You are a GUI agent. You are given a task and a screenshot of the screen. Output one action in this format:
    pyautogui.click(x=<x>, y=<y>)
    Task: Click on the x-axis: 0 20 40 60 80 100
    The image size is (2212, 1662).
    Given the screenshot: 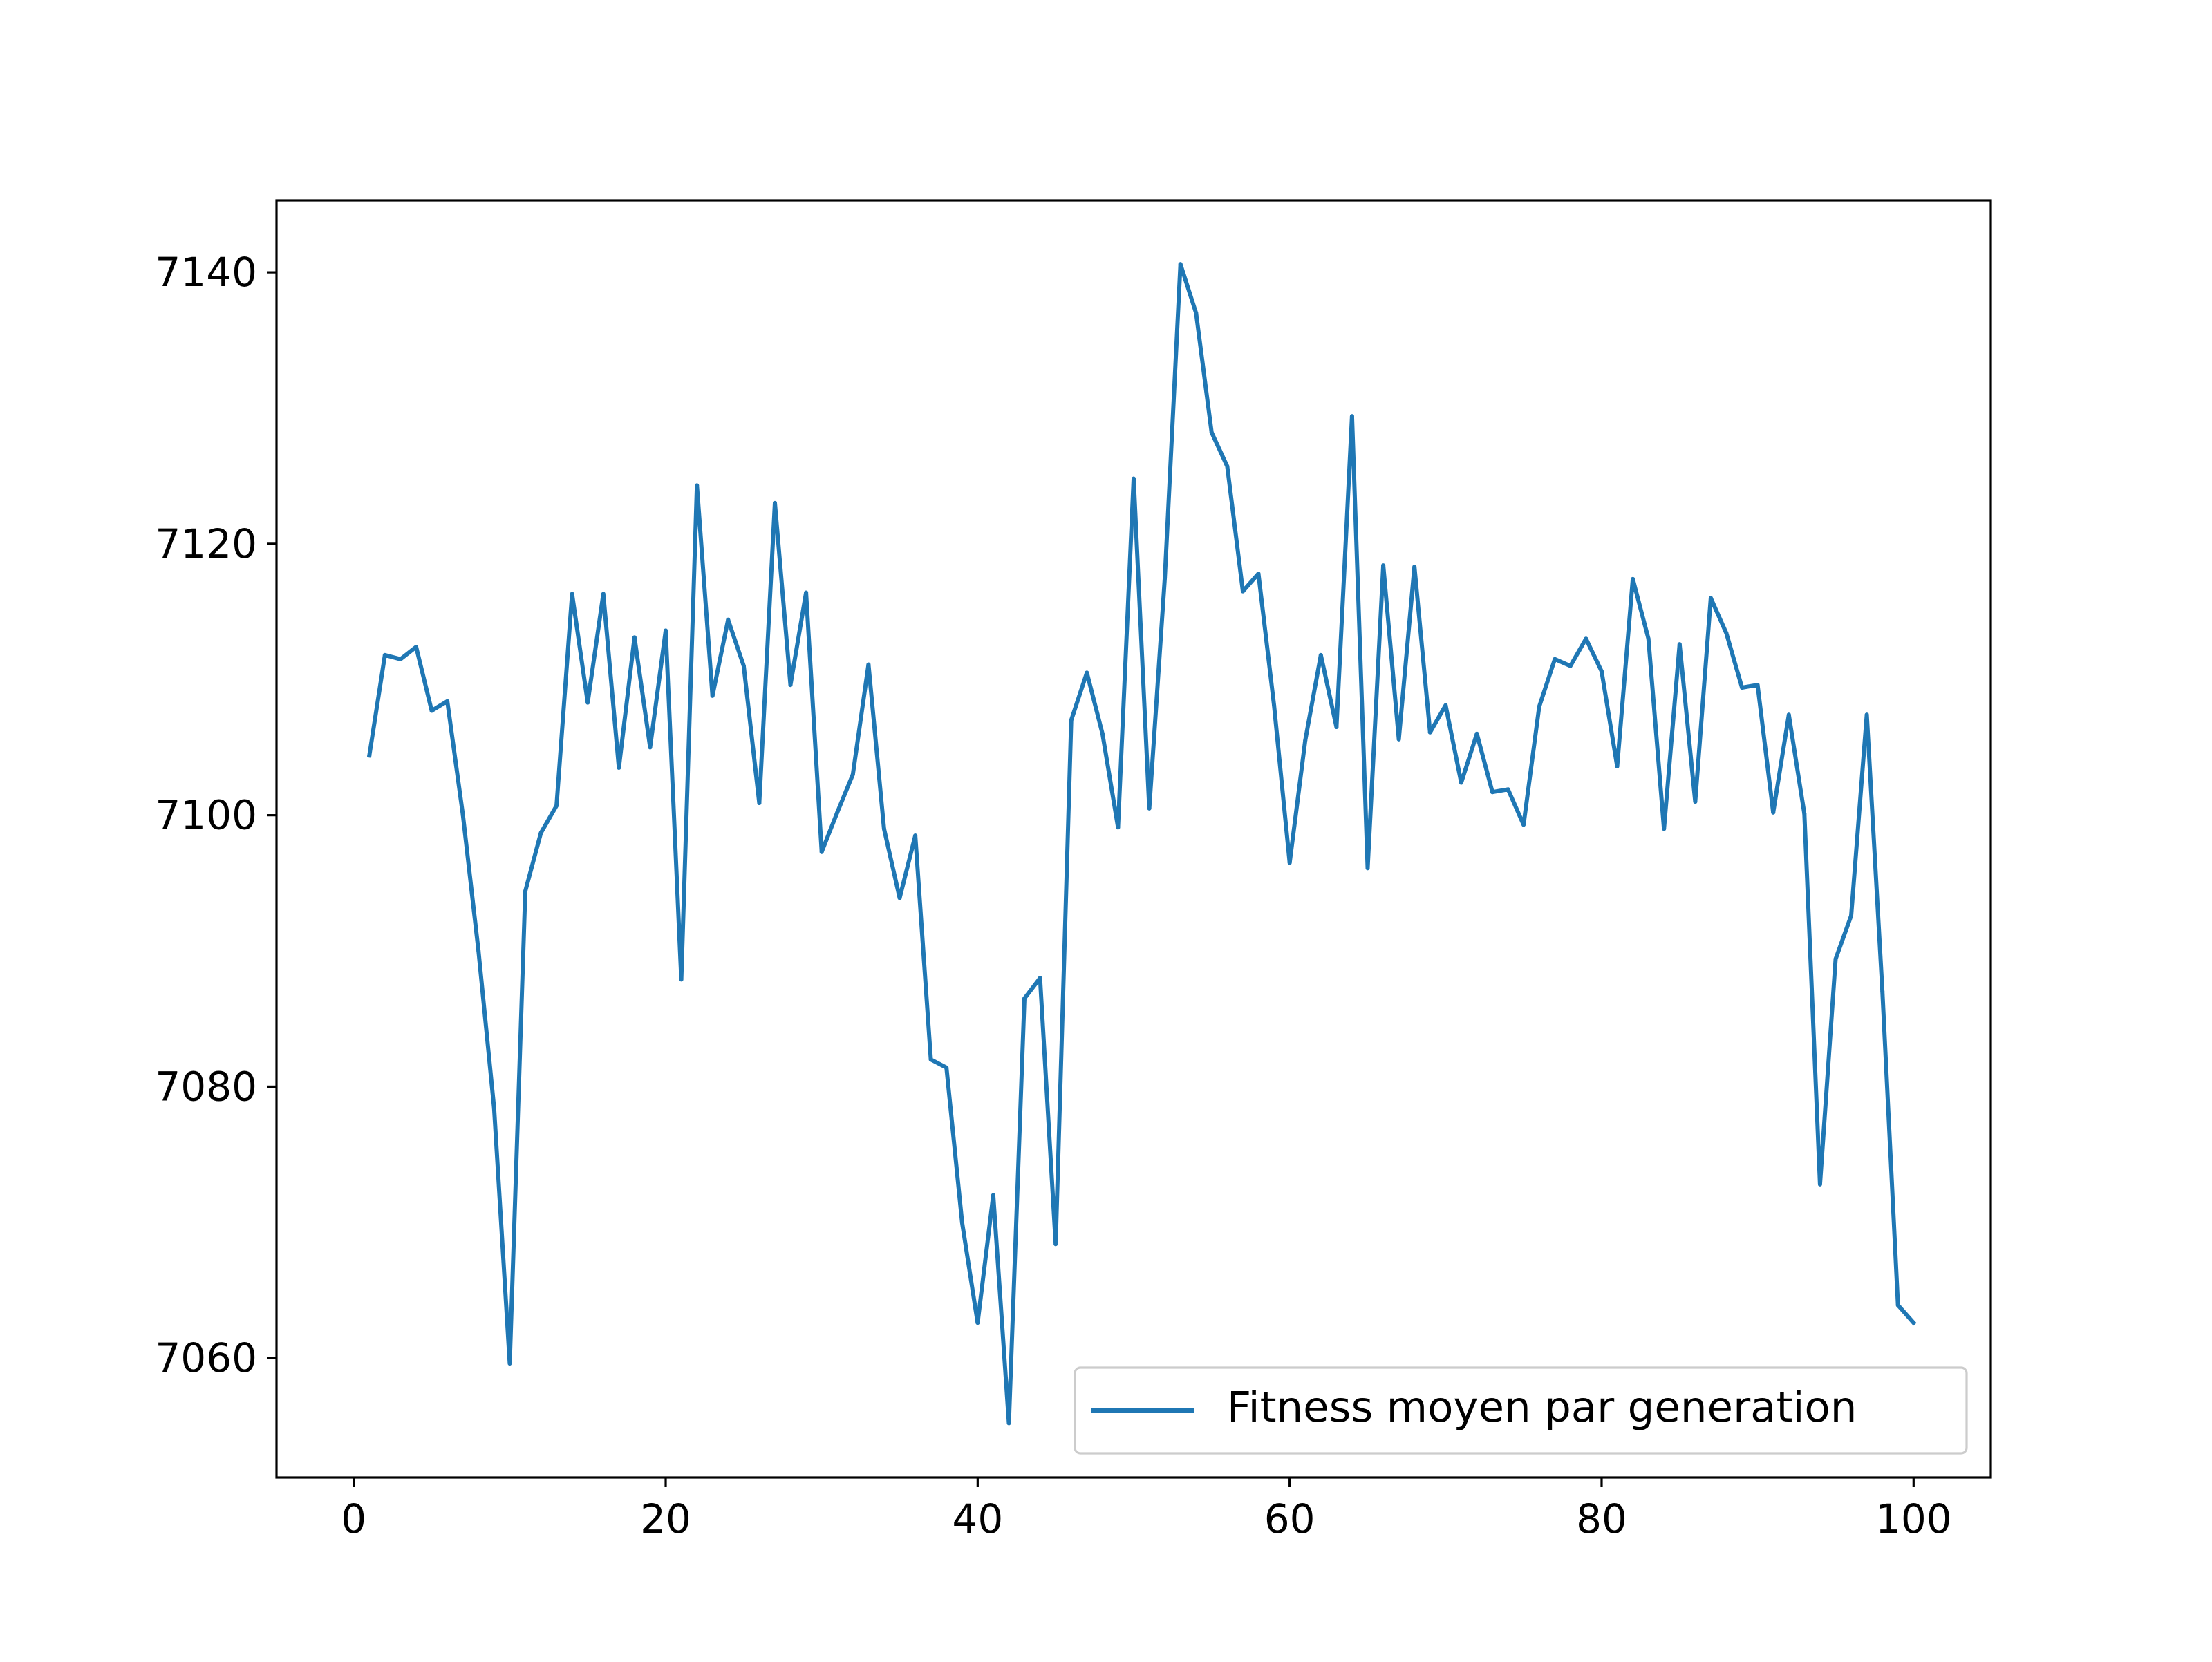 What is the action you would take?
    pyautogui.click(x=1146, y=1510)
    